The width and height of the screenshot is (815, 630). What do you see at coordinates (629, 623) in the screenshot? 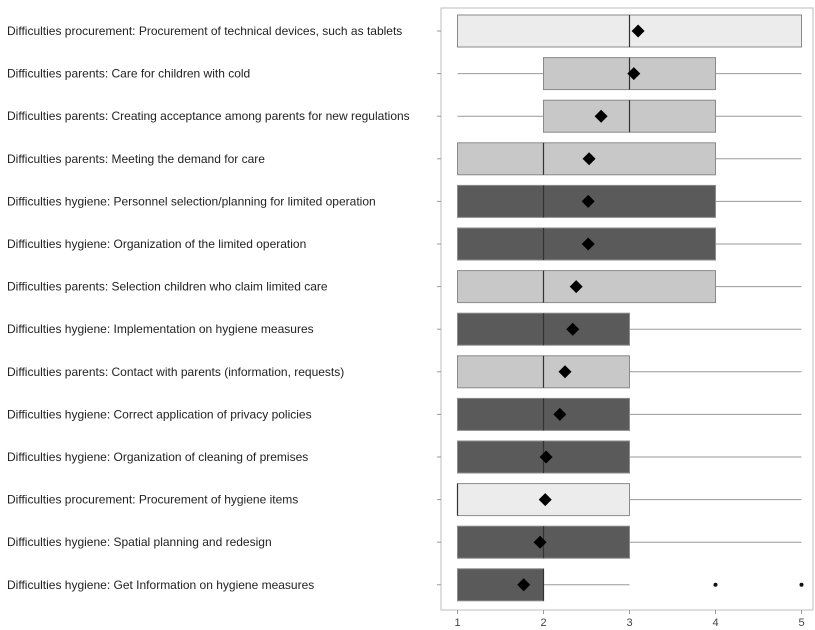
I see `x-tick-label: 3` at bounding box center [629, 623].